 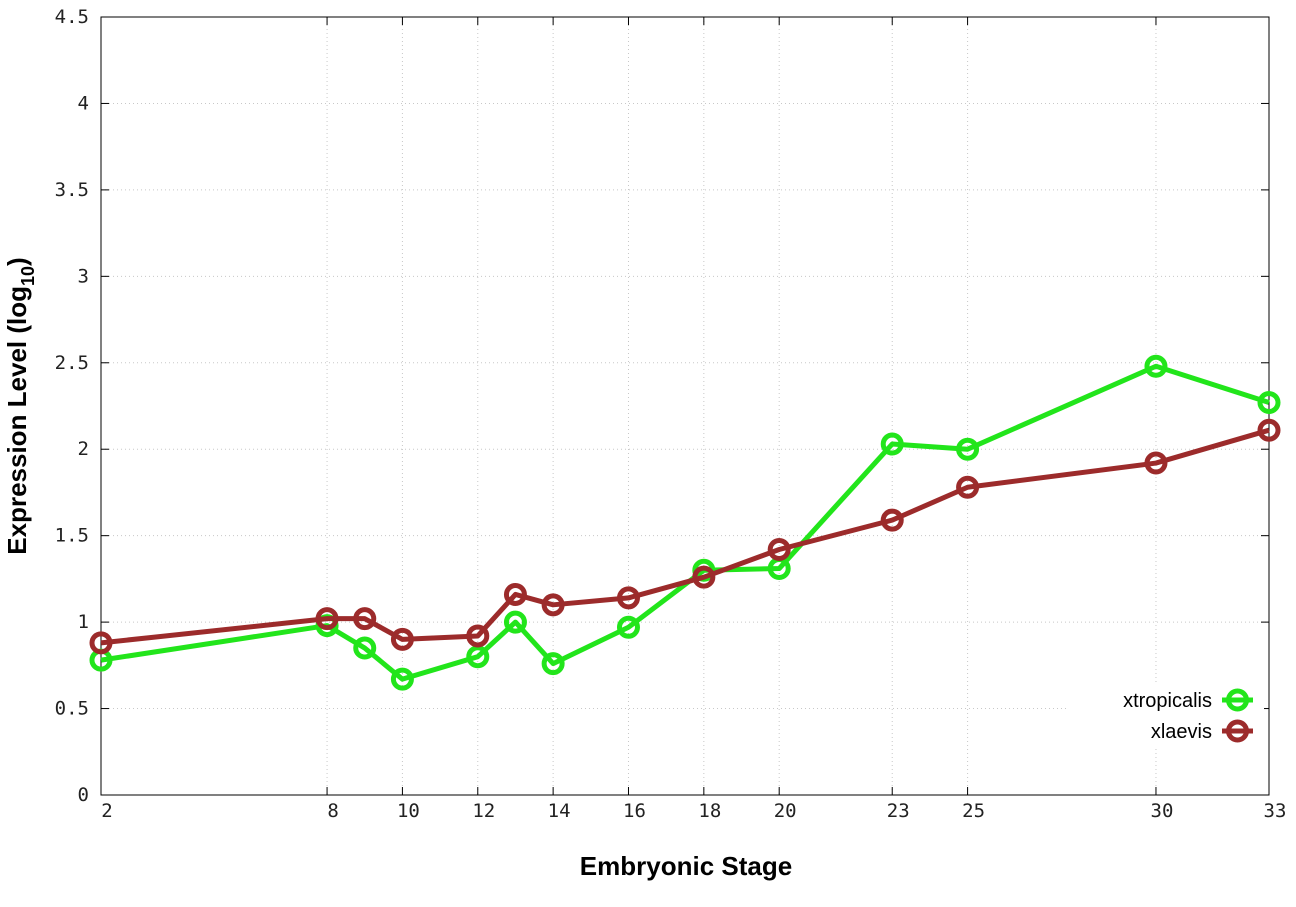 I want to click on x-tick-label: 25, so click(x=973, y=811).